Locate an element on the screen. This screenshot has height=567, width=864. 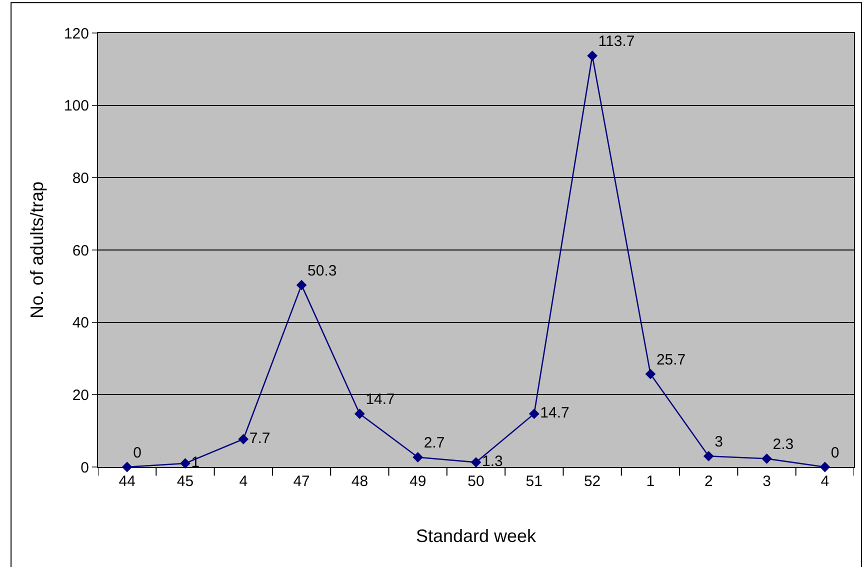
x-tick-label: 44 is located at coordinates (127, 481).